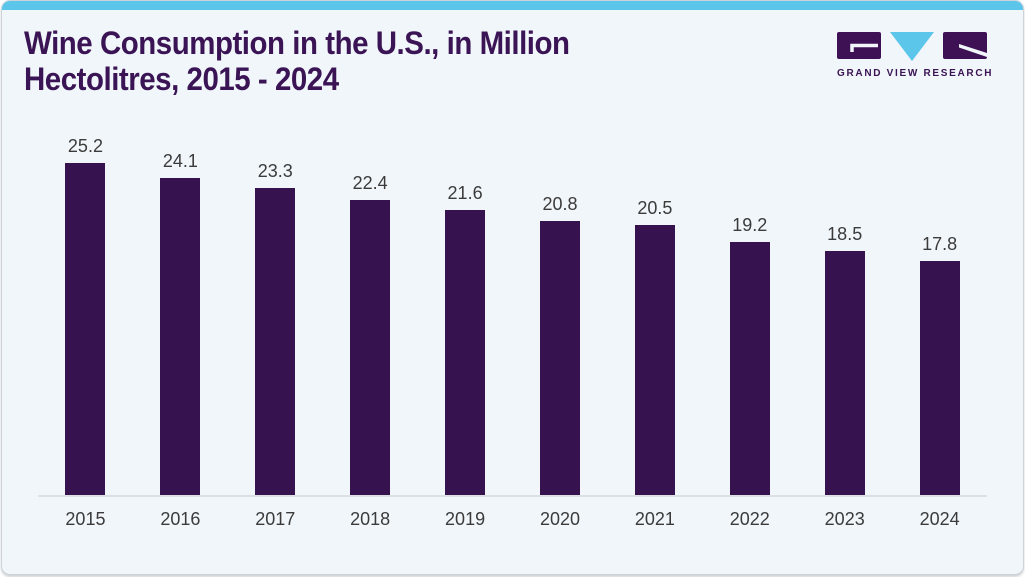 The width and height of the screenshot is (1025, 577). I want to click on bar-value-label: 23.3, so click(275, 171).